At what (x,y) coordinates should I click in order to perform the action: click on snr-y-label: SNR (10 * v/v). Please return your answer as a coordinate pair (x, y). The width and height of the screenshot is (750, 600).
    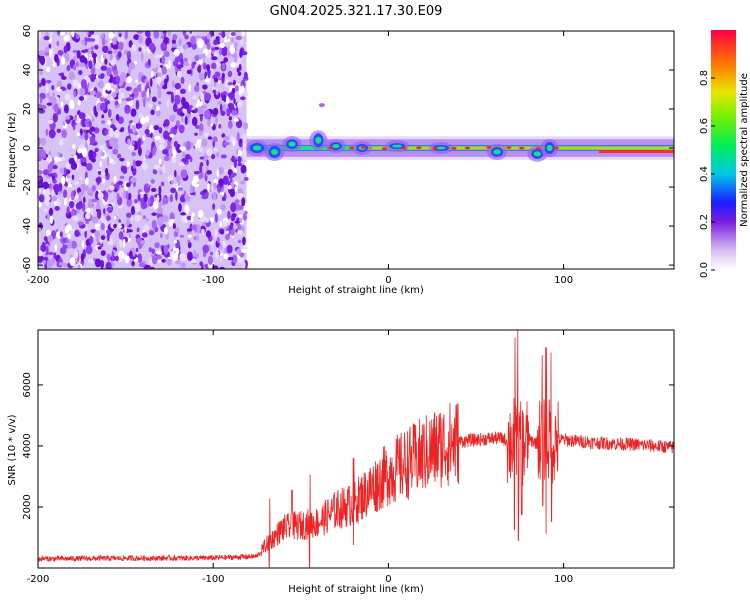
    Looking at the image, I should click on (12, 449).